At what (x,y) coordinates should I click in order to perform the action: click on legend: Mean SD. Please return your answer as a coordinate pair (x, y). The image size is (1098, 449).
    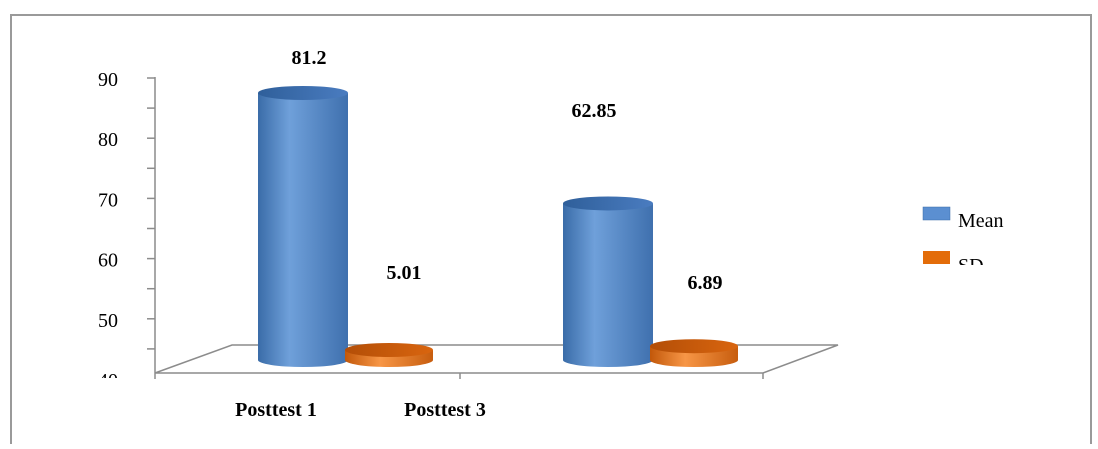
    Looking at the image, I should click on (968, 243).